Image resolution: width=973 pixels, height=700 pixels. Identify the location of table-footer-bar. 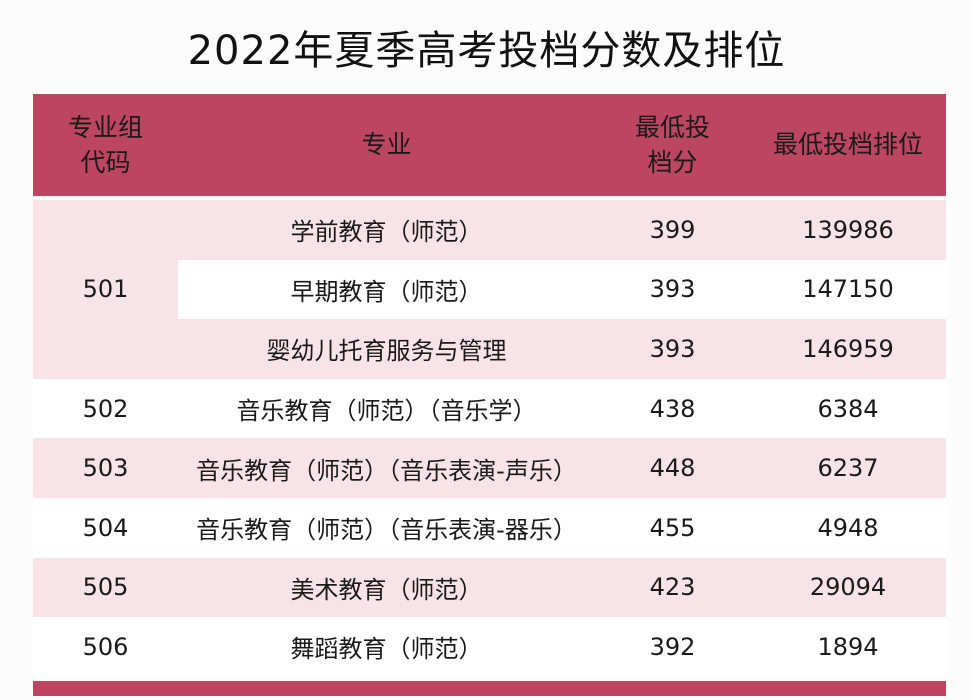
(489, 688).